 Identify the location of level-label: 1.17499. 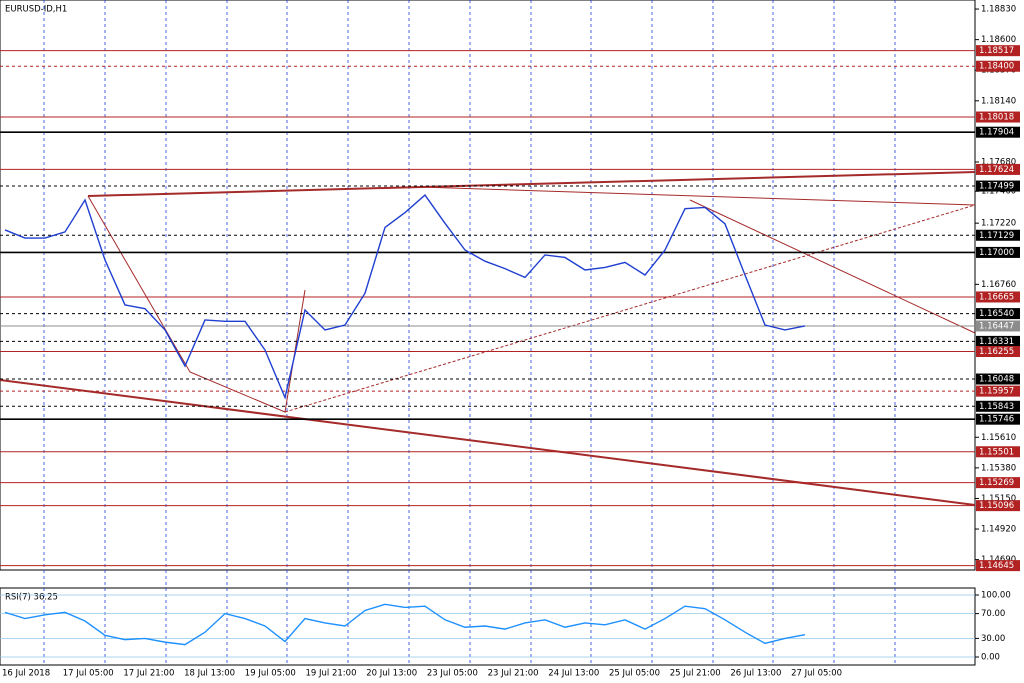
(996, 187).